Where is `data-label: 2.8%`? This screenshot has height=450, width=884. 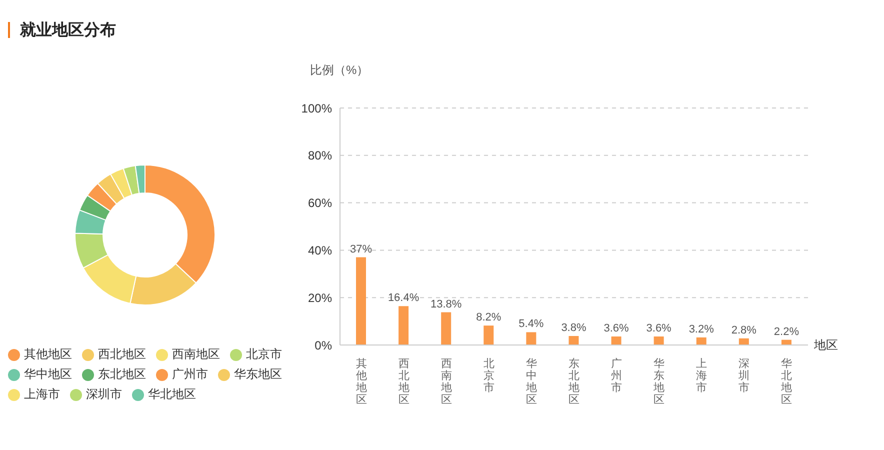 data-label: 2.8% is located at coordinates (744, 330).